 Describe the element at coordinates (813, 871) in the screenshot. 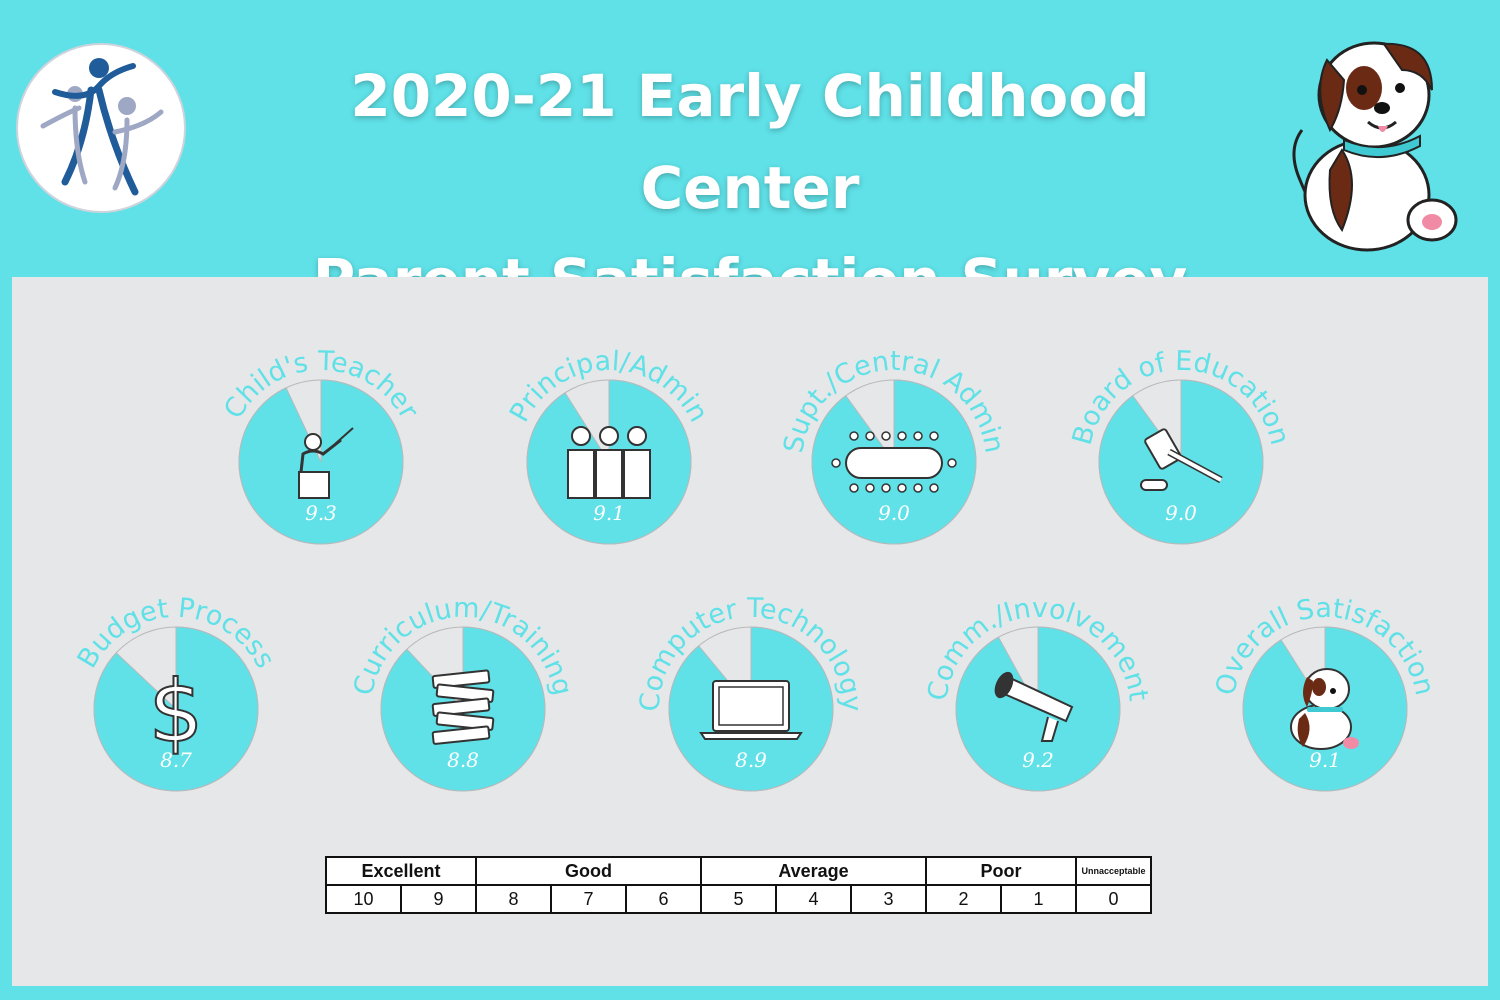

I see `scale-group-average: Average` at that location.